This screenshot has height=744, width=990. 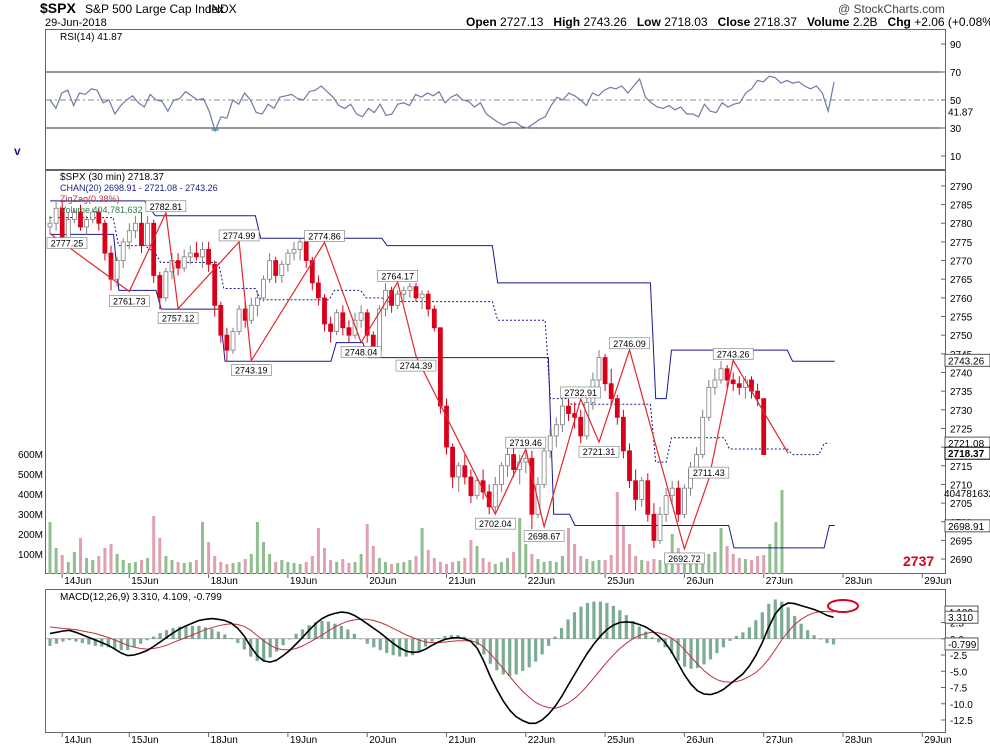 What do you see at coordinates (382, 739) in the screenshot?
I see `x-tick-label: 20Jun` at bounding box center [382, 739].